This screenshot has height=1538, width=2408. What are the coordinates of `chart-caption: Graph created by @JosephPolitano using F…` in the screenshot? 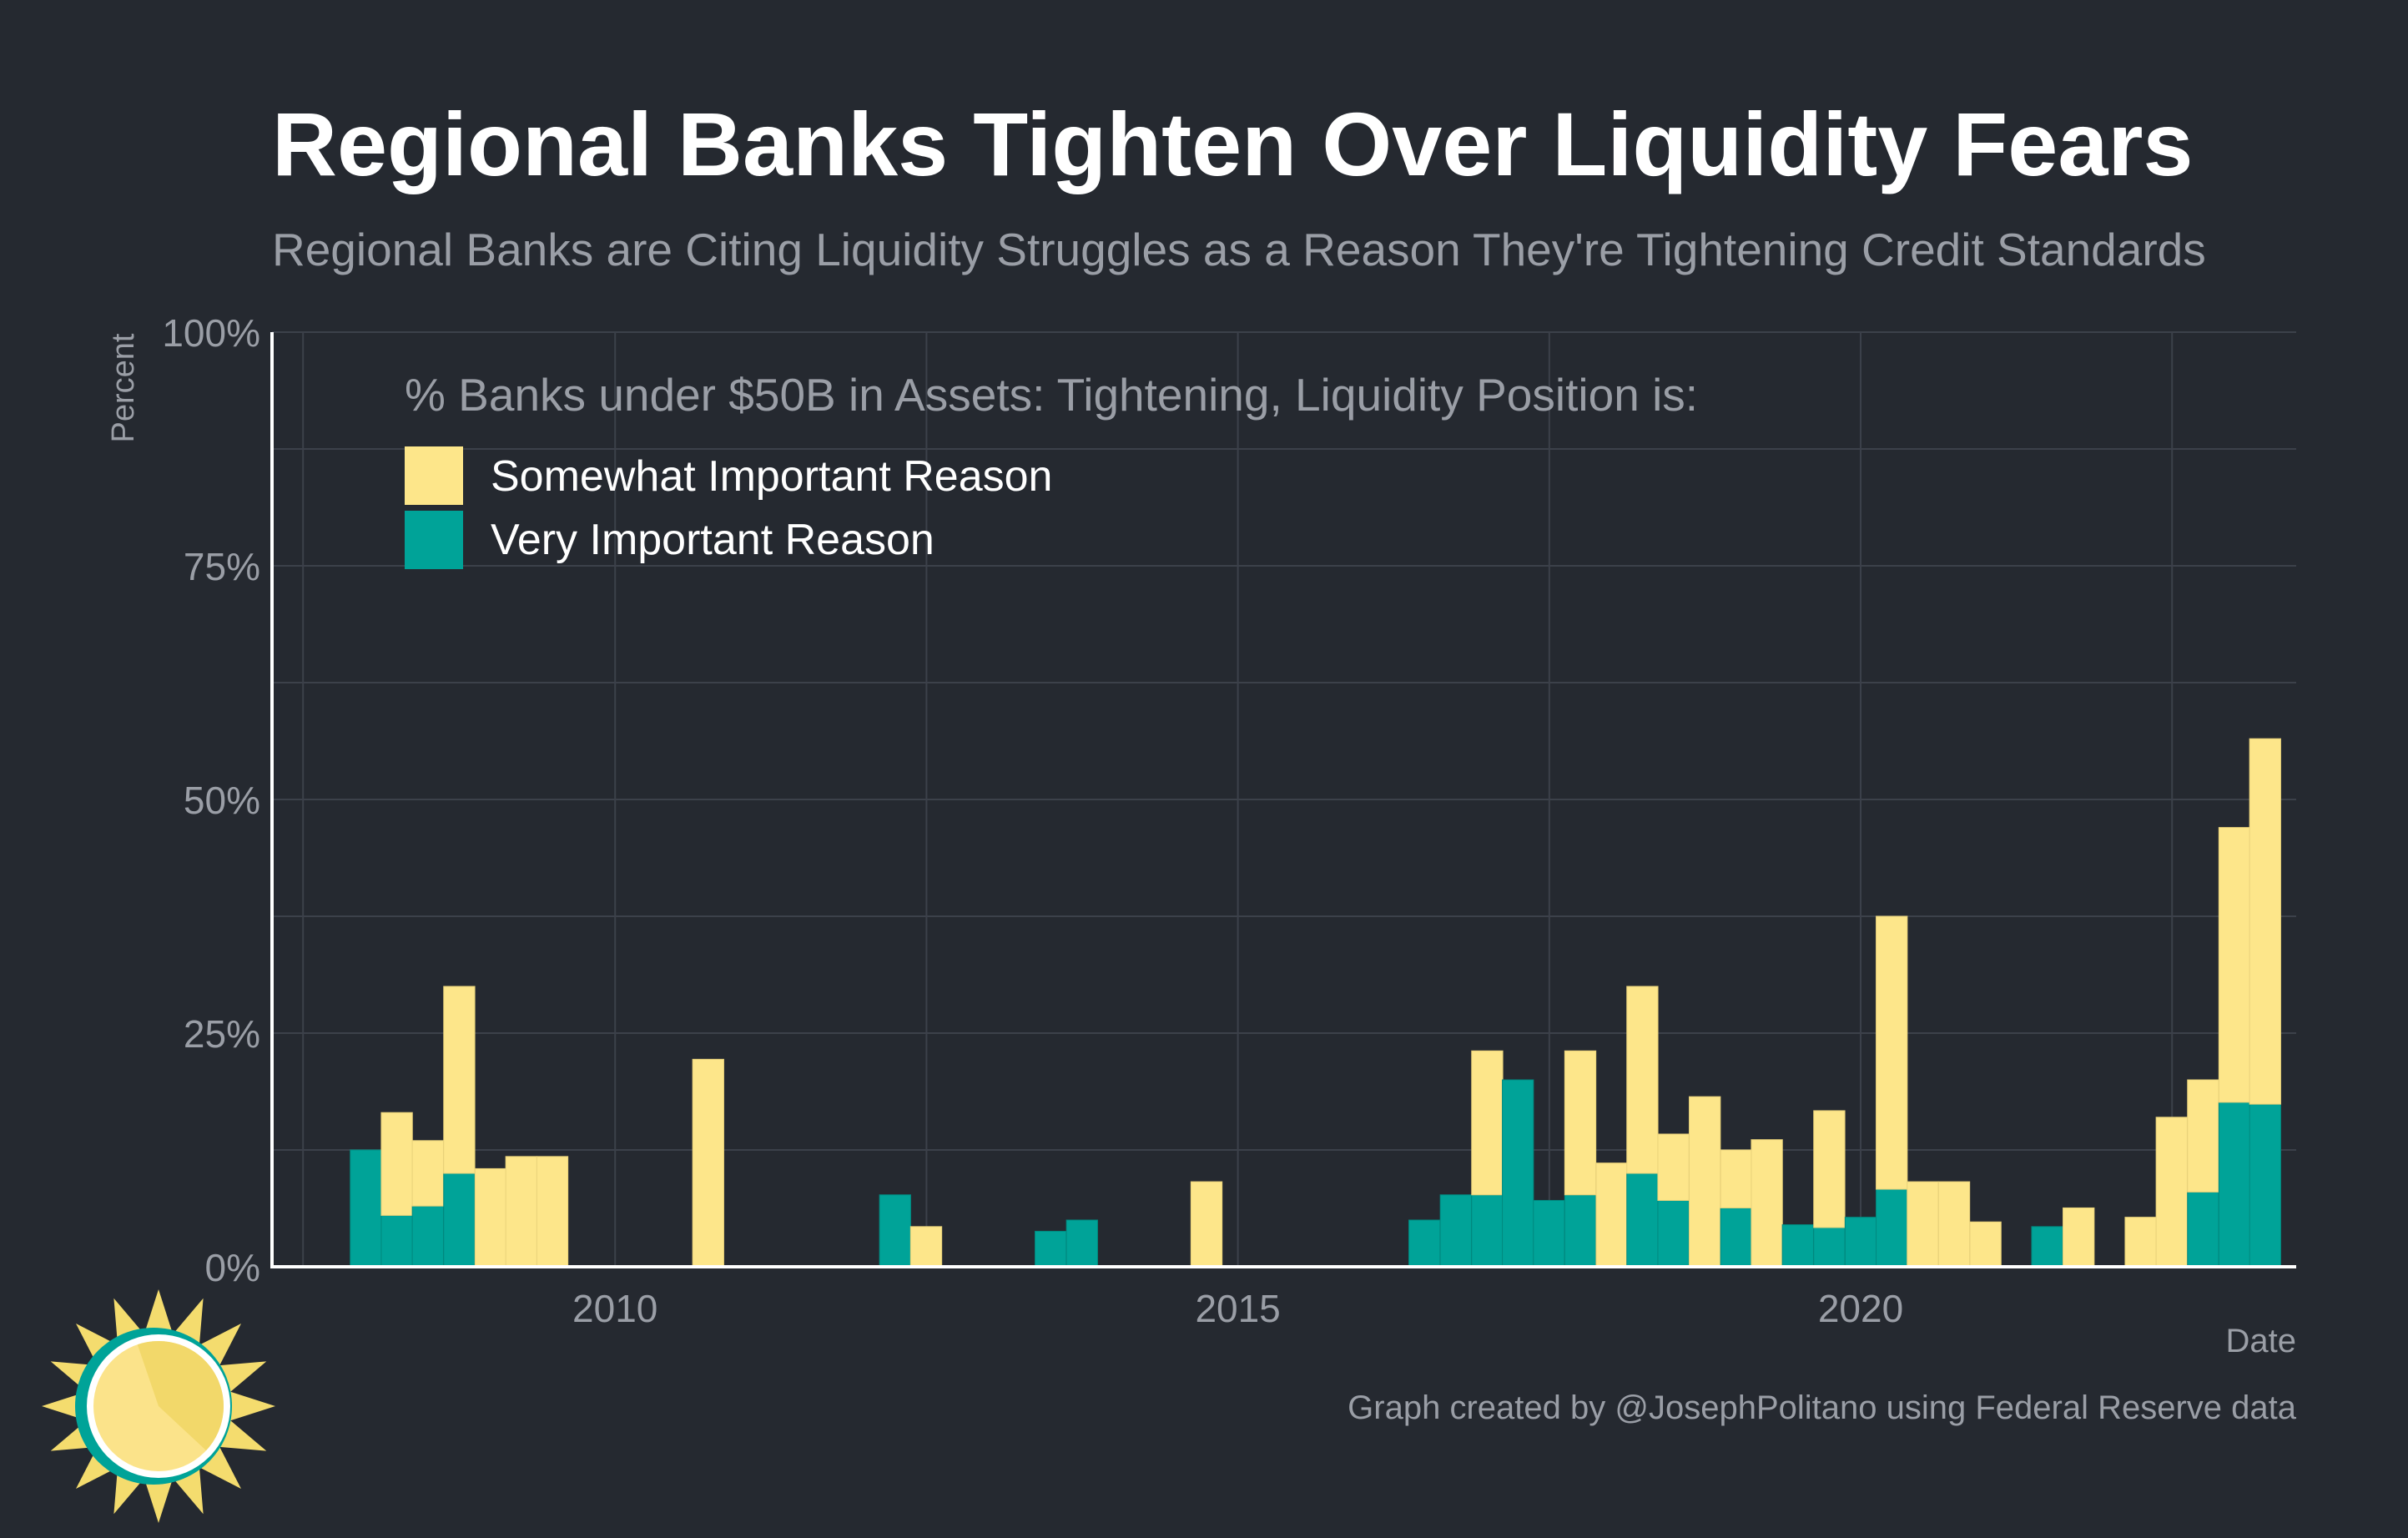 It's located at (1822, 1407).